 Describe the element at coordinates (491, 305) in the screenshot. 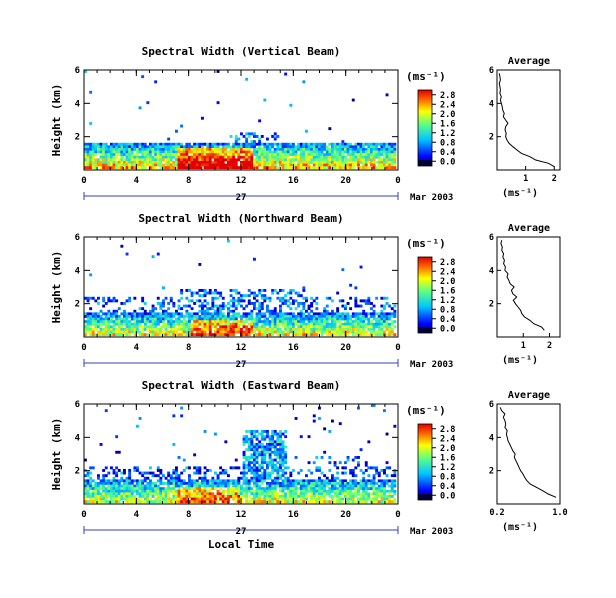

I see `avg-y-tick-label: 2` at that location.